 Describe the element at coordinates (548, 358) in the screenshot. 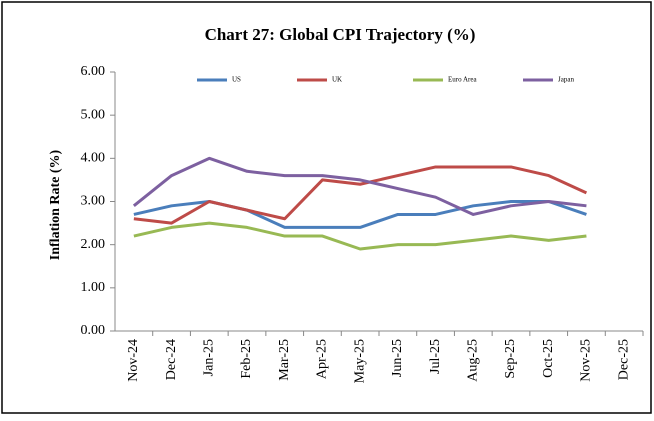

I see `x-tick-label: Oct-25` at that location.